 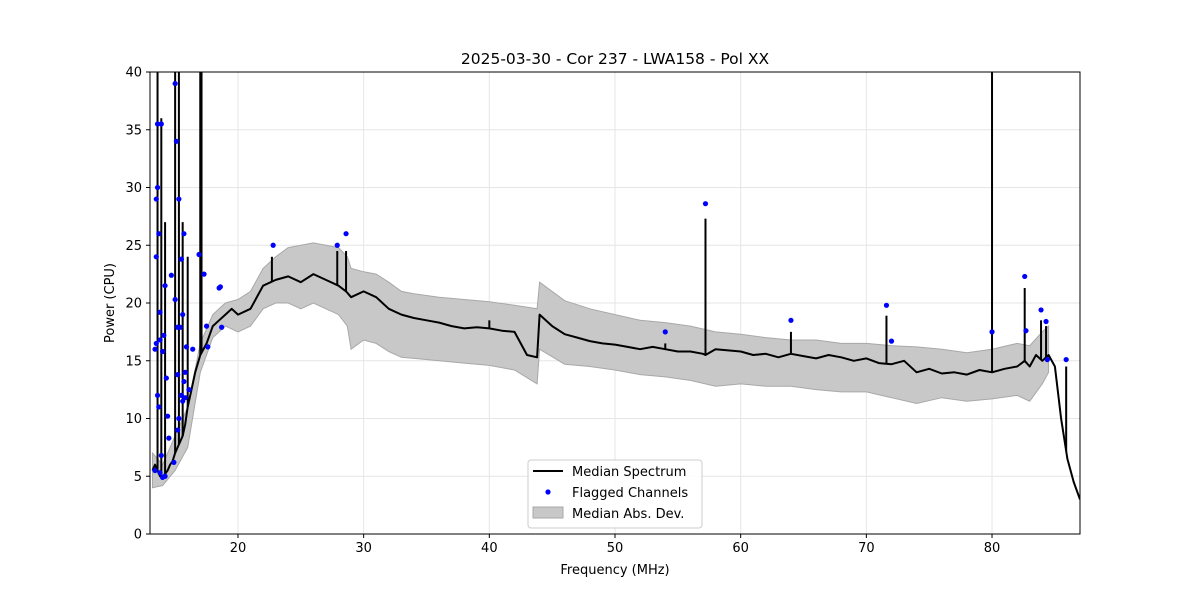 I want to click on y-axis-ticks: 0 5 10 15 20 25 30 35 40, so click(x=137, y=304).